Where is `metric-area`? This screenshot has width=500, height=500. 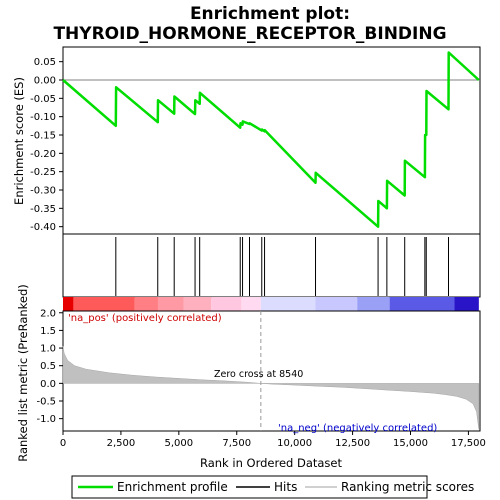 metric-area is located at coordinates (271, 388).